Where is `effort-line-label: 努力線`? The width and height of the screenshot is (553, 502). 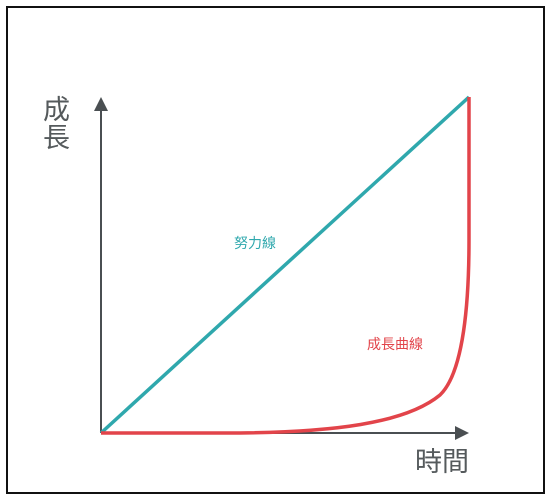
effort-line-label: 努力線 is located at coordinates (255, 244).